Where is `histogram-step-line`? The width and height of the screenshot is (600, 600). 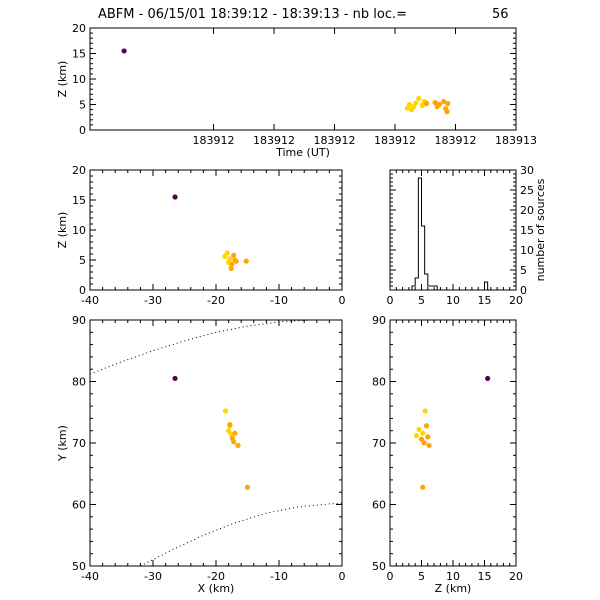 histogram-step-line is located at coordinates (453, 234).